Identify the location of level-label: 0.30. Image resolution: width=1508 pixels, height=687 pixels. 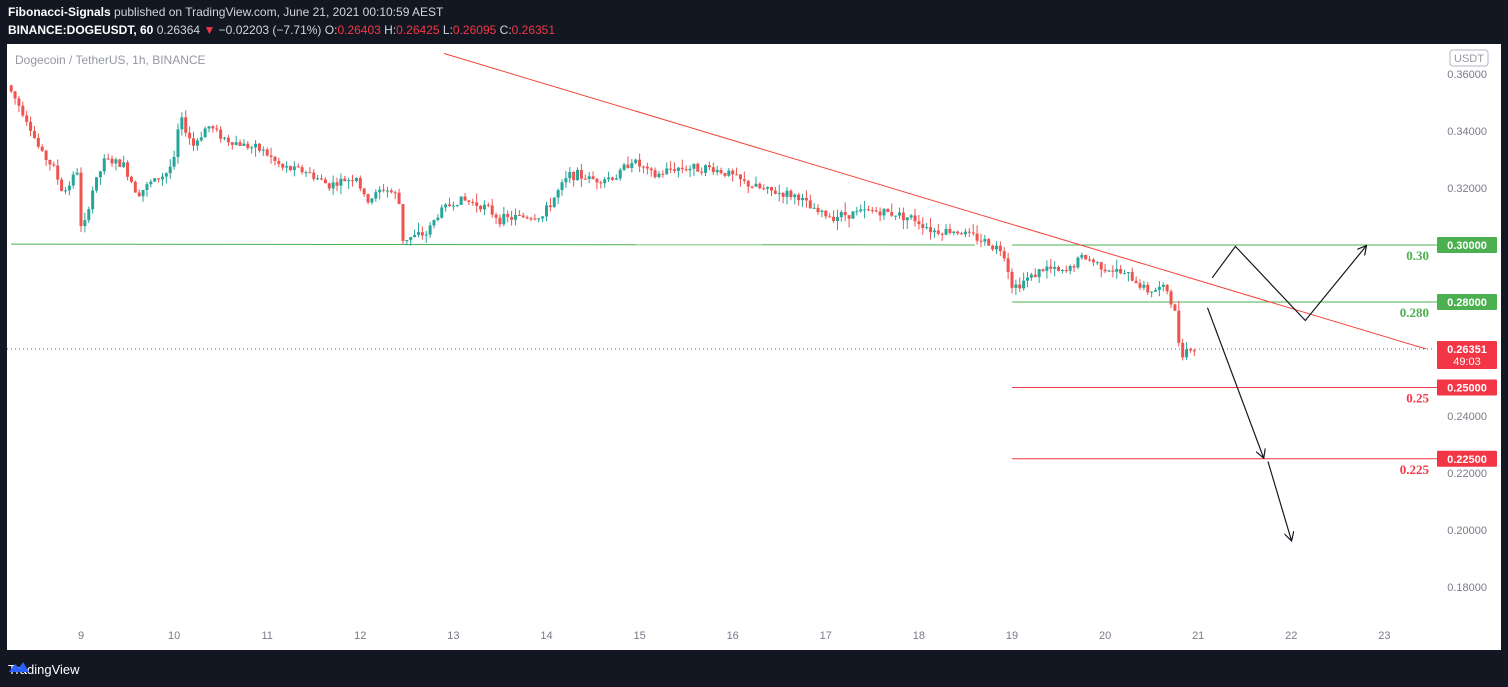
(1417, 255).